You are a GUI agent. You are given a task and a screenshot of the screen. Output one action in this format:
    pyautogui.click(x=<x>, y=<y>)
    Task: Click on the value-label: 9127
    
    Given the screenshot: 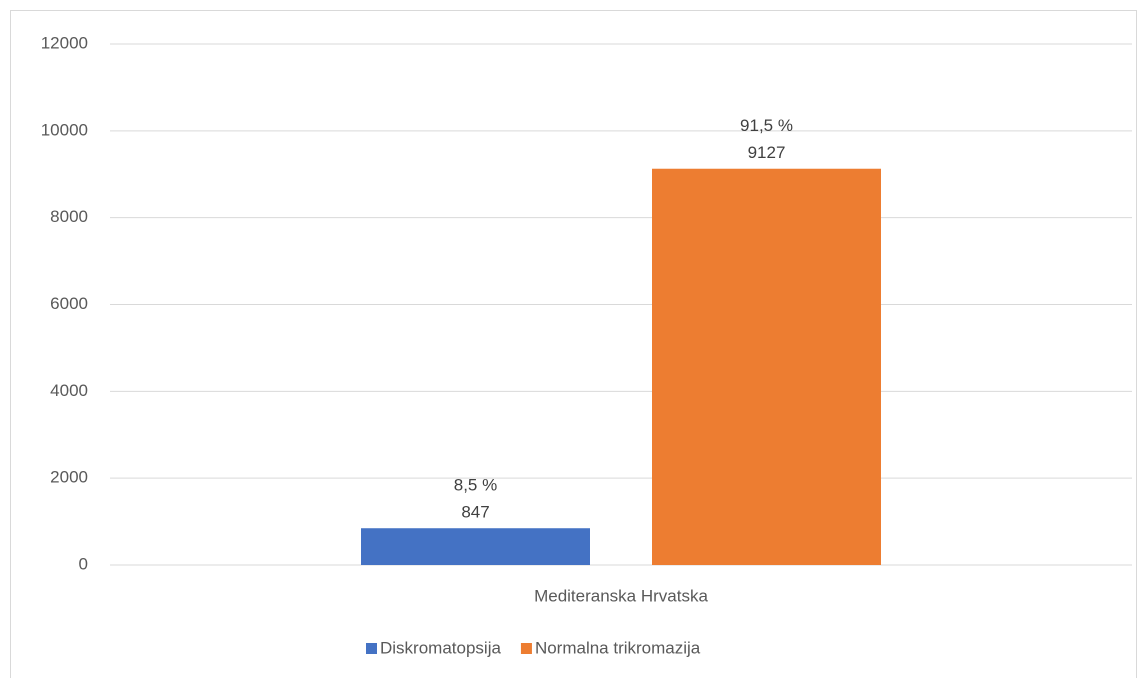 What is the action you would take?
    pyautogui.click(x=767, y=152)
    